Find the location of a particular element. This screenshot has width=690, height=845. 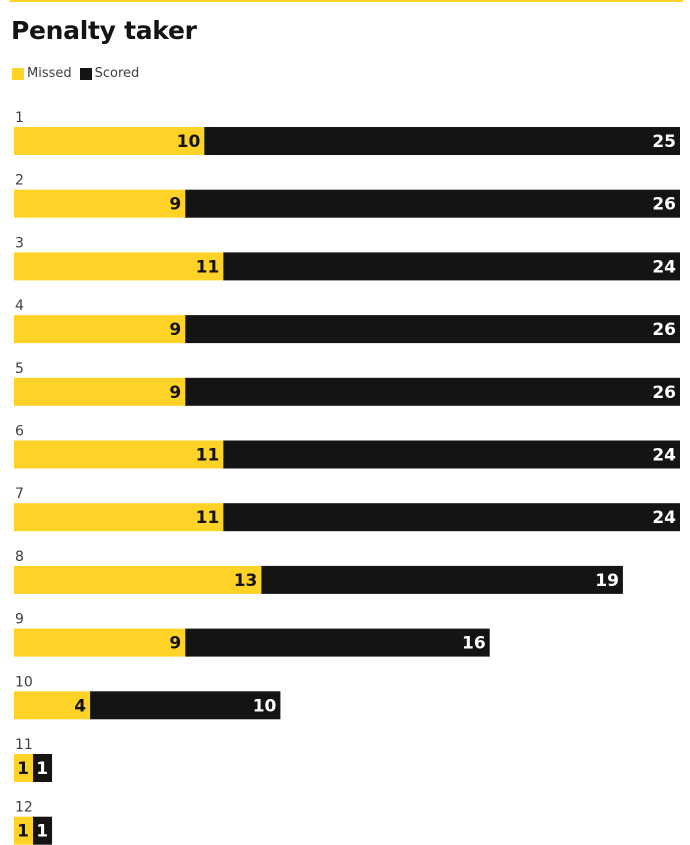

legend-label-scored: Scored is located at coordinates (117, 73).